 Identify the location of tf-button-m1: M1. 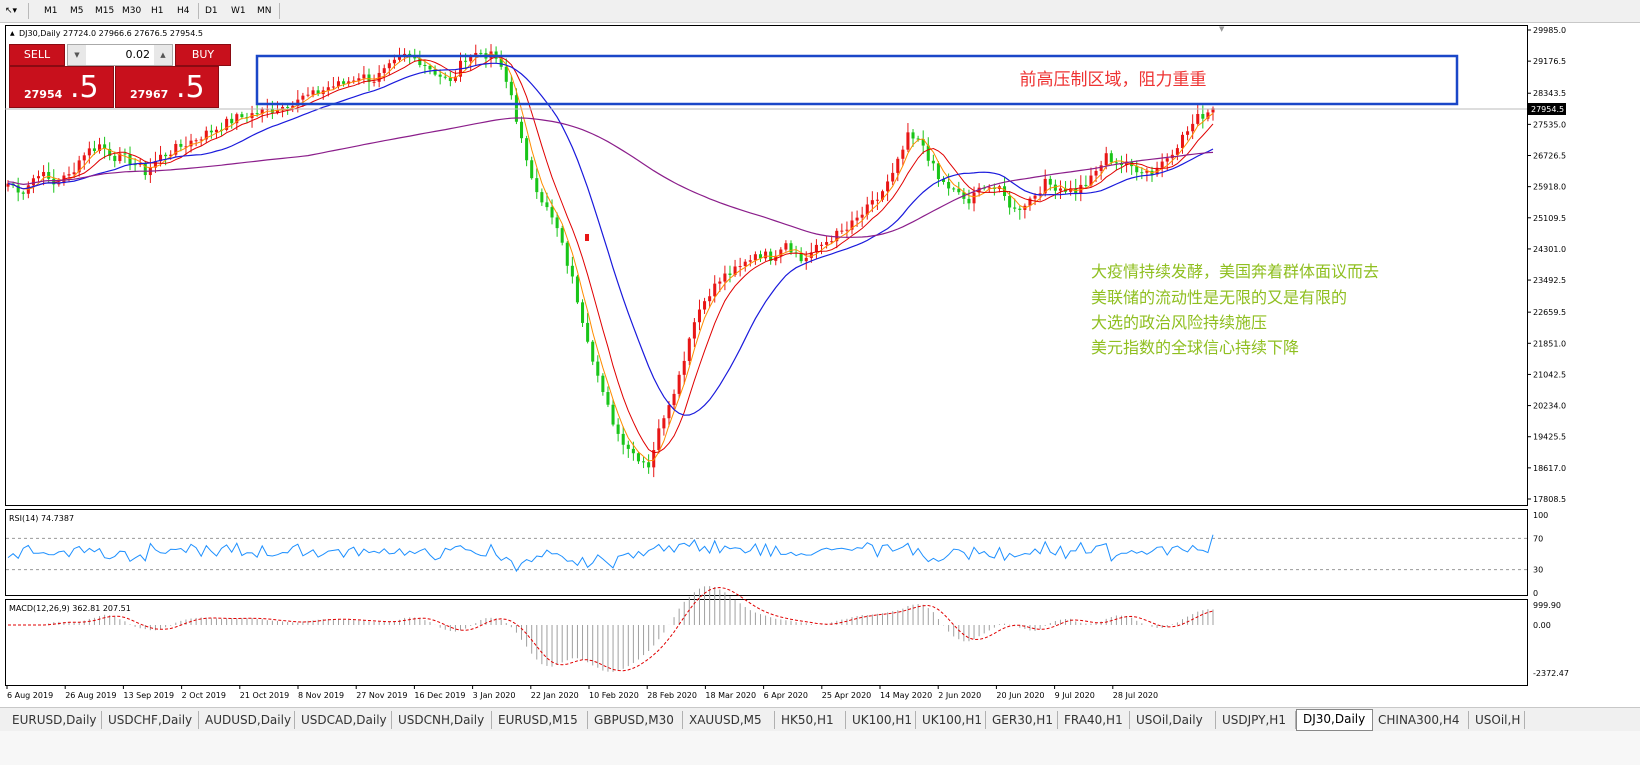
(51, 11).